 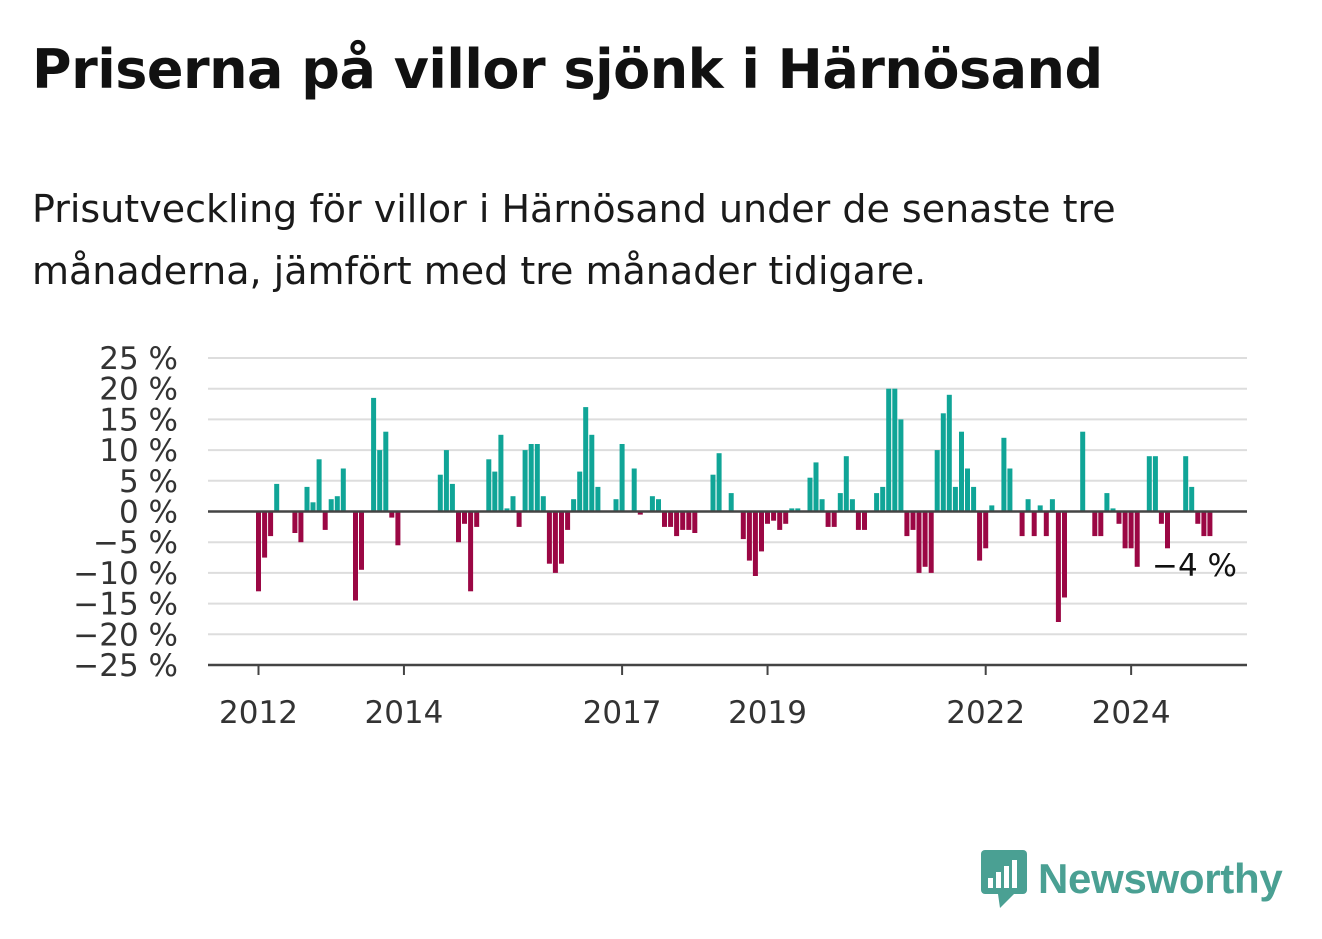 I want to click on y-tick-label: −20 %, so click(x=125, y=635).